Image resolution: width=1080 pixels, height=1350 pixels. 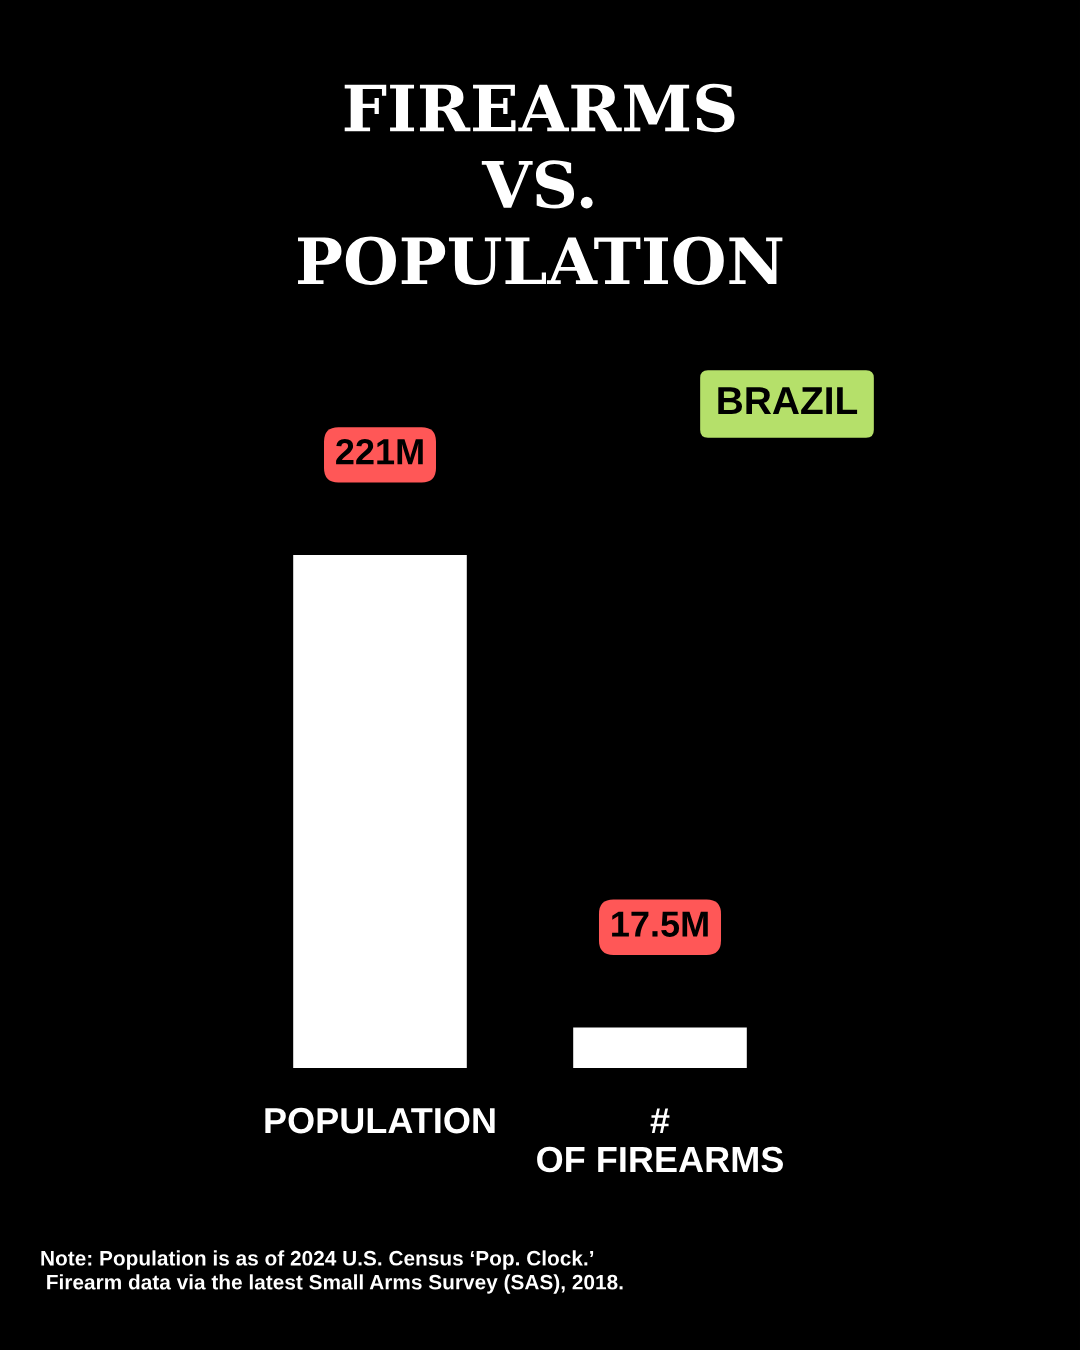 What do you see at coordinates (660, 924) in the screenshot?
I see `data-label: 17.5M` at bounding box center [660, 924].